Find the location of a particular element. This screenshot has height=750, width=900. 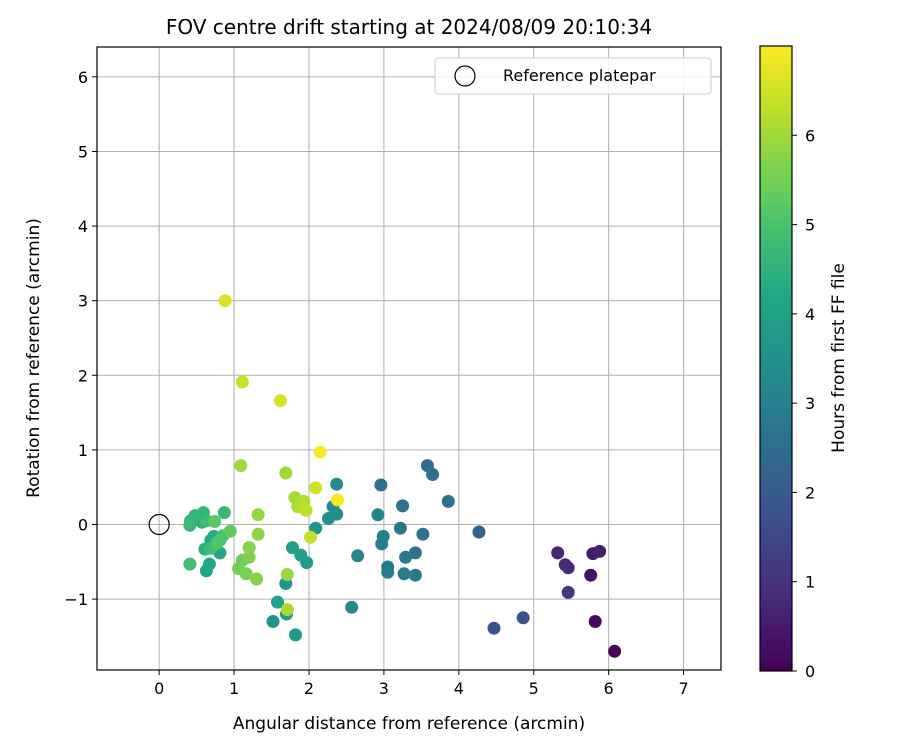

x-tick-label: 1 is located at coordinates (234, 688).